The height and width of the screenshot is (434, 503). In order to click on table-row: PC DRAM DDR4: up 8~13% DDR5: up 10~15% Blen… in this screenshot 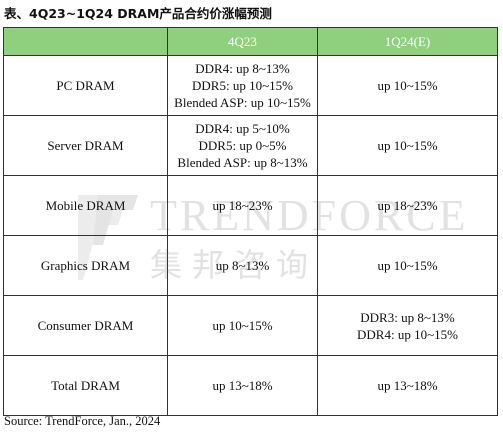, I will do `click(250, 85)`.